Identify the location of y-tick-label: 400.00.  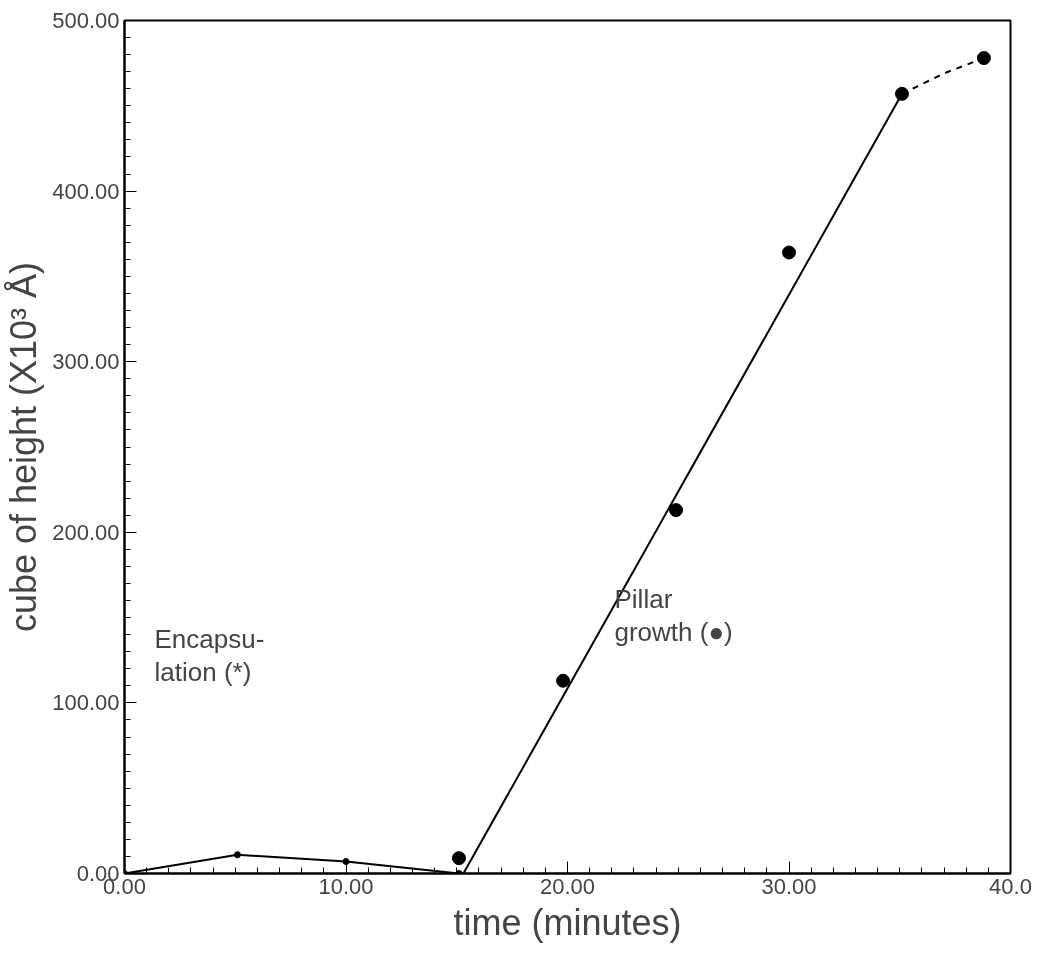
(86, 191).